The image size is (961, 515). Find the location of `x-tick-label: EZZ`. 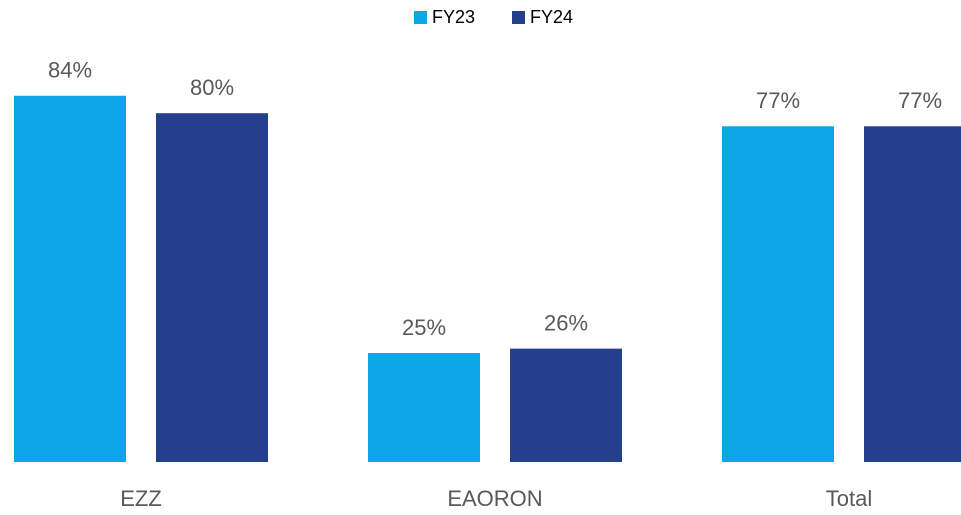

x-tick-label: EZZ is located at coordinates (141, 498).